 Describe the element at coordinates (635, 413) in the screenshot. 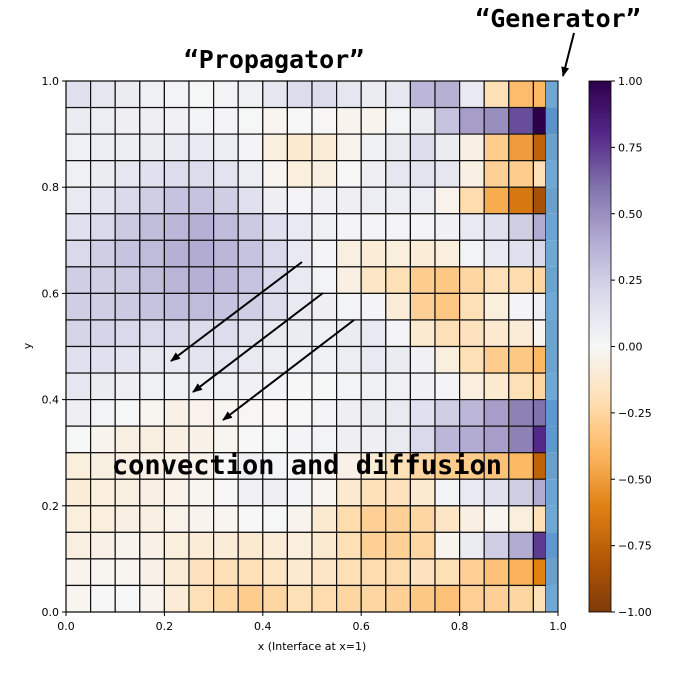

I see `colorbar-tick-label: −0.25` at that location.